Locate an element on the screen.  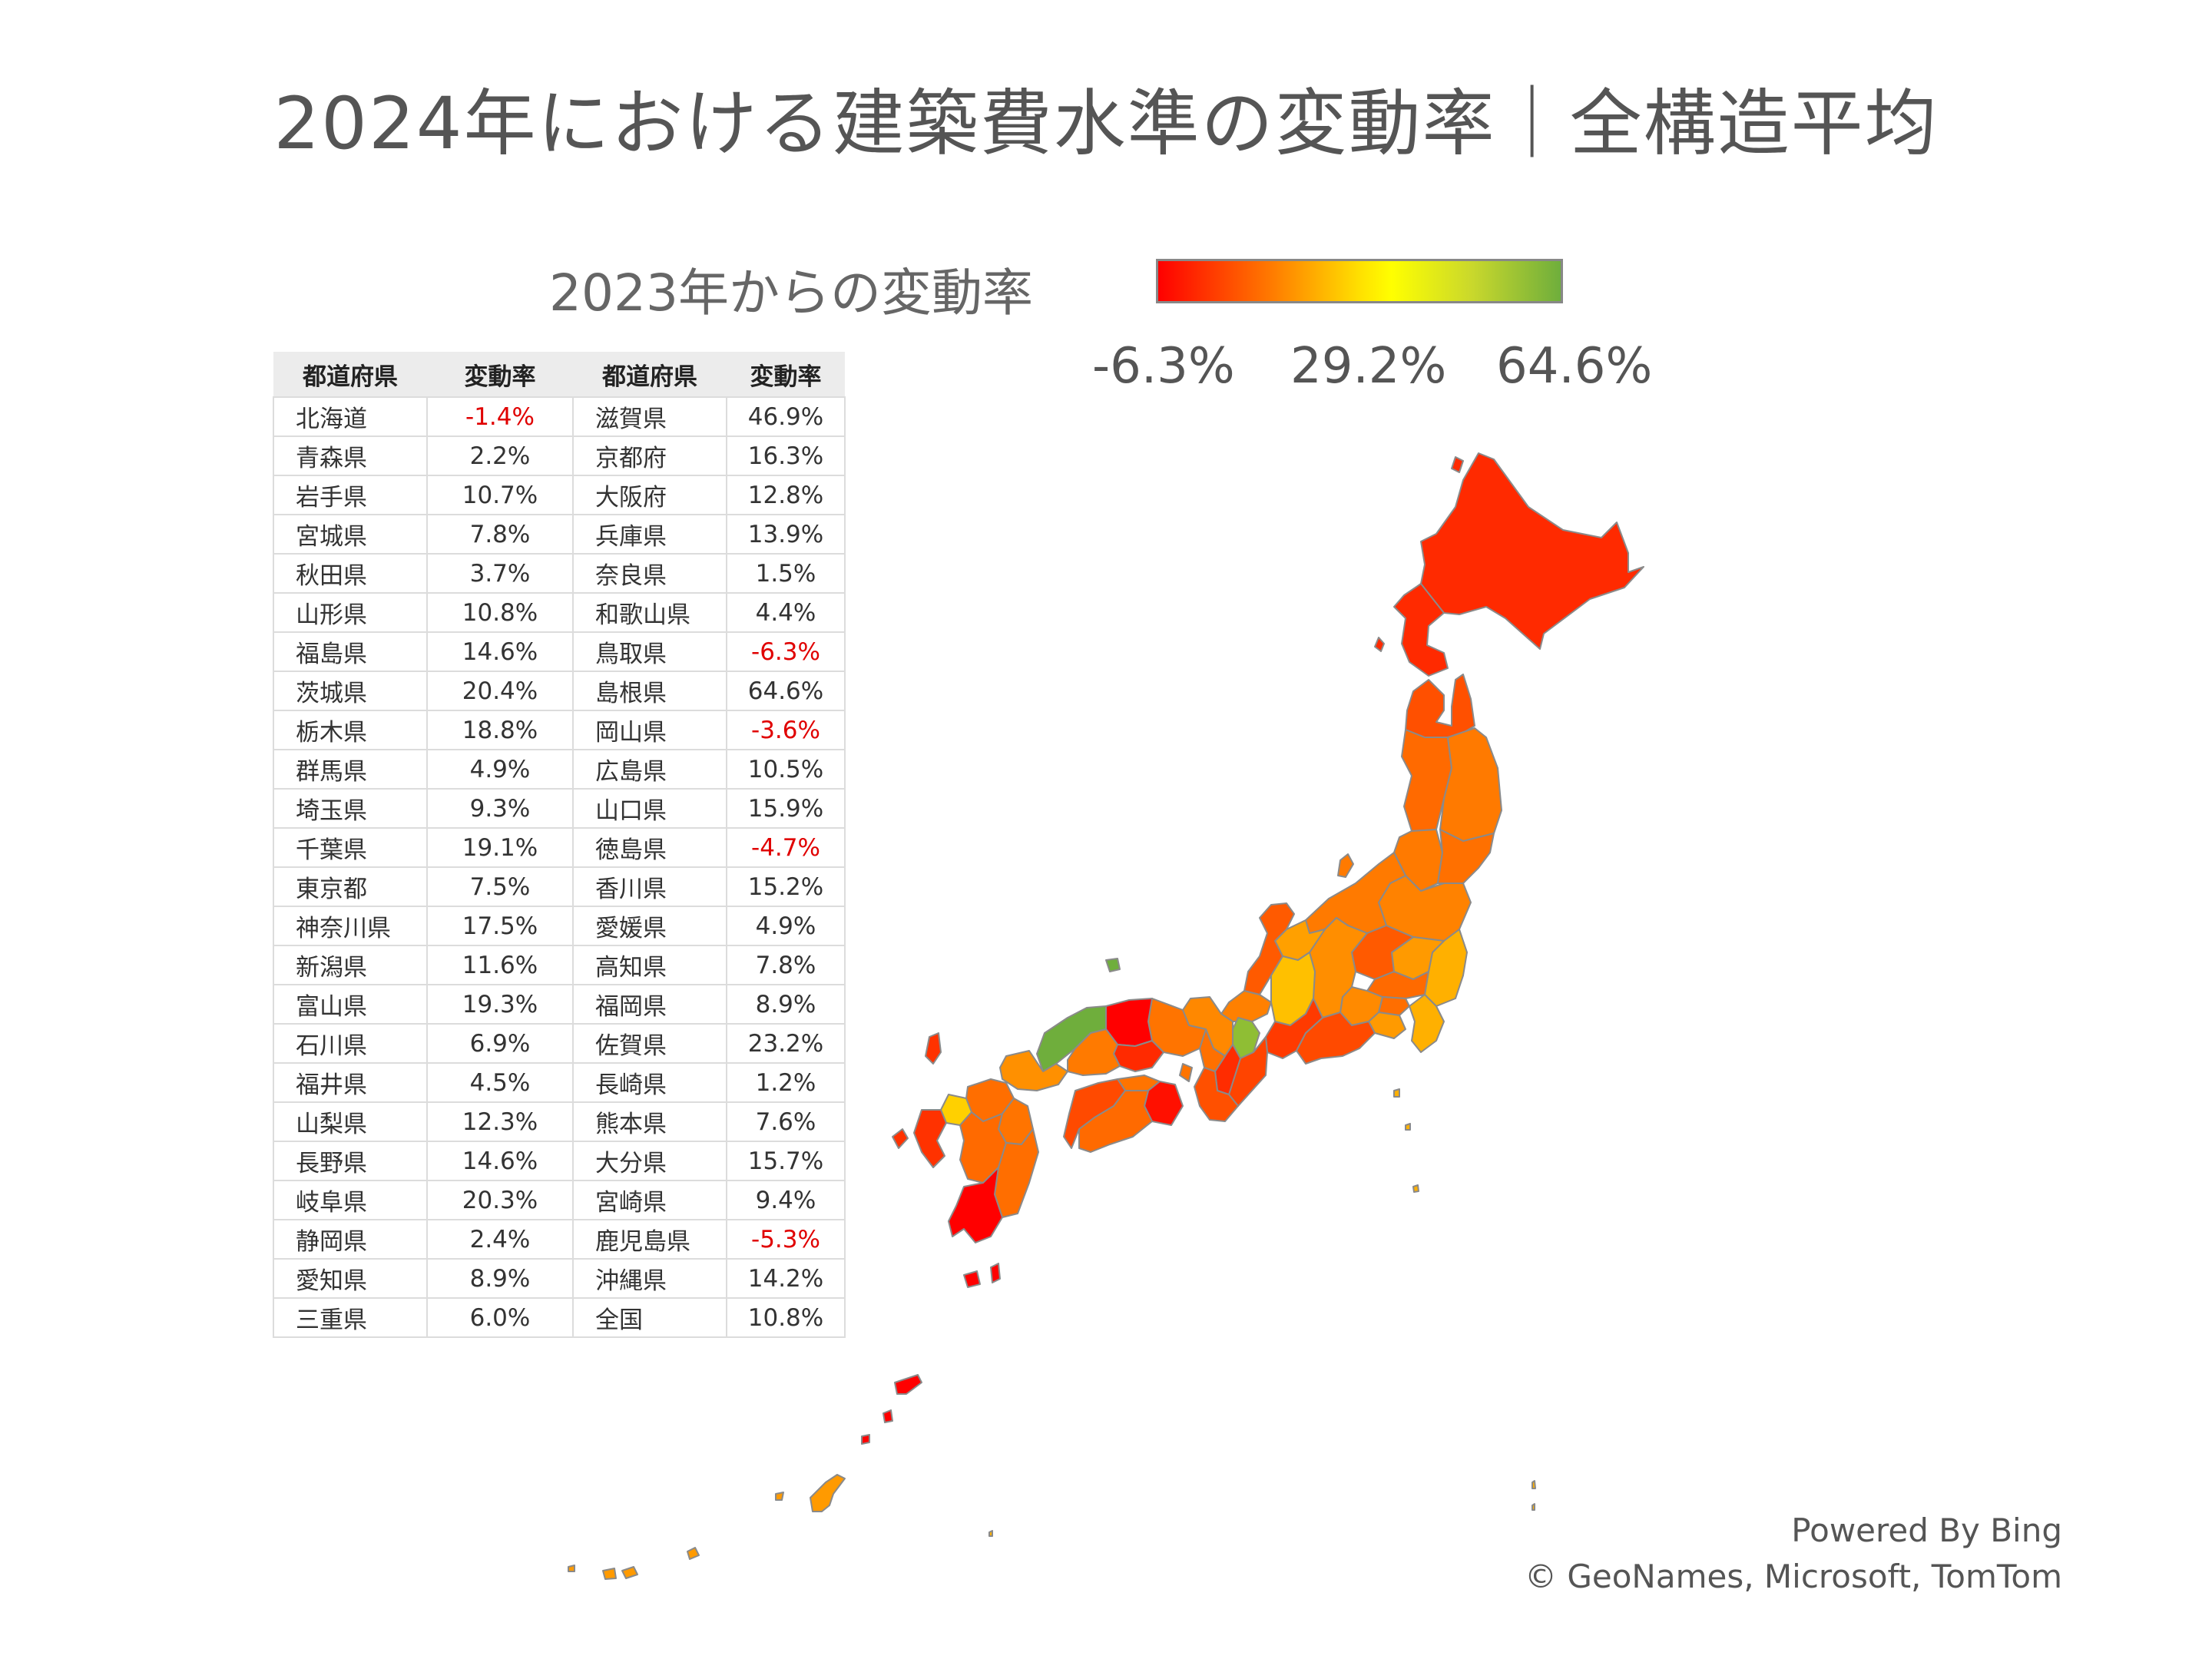
region-fukui is located at coordinates (1246, 1006).